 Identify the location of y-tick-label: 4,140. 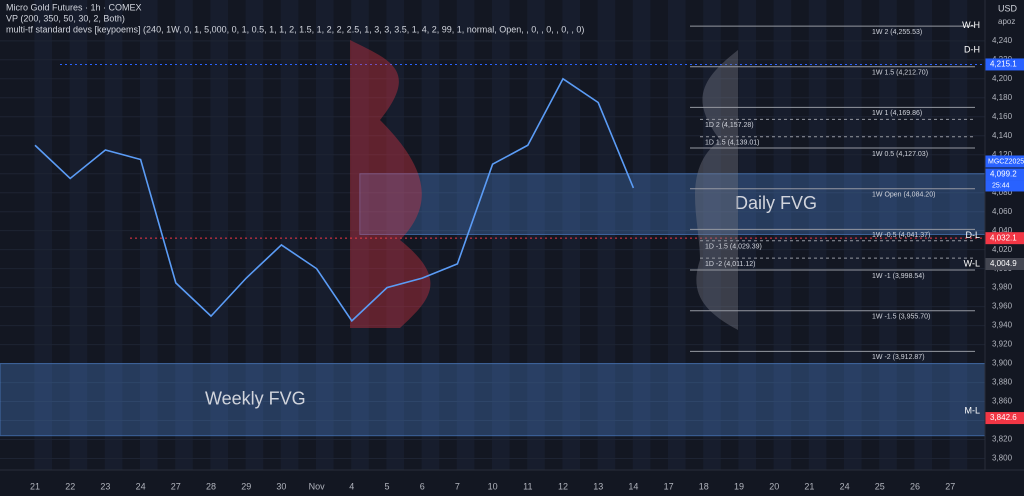
(1002, 135).